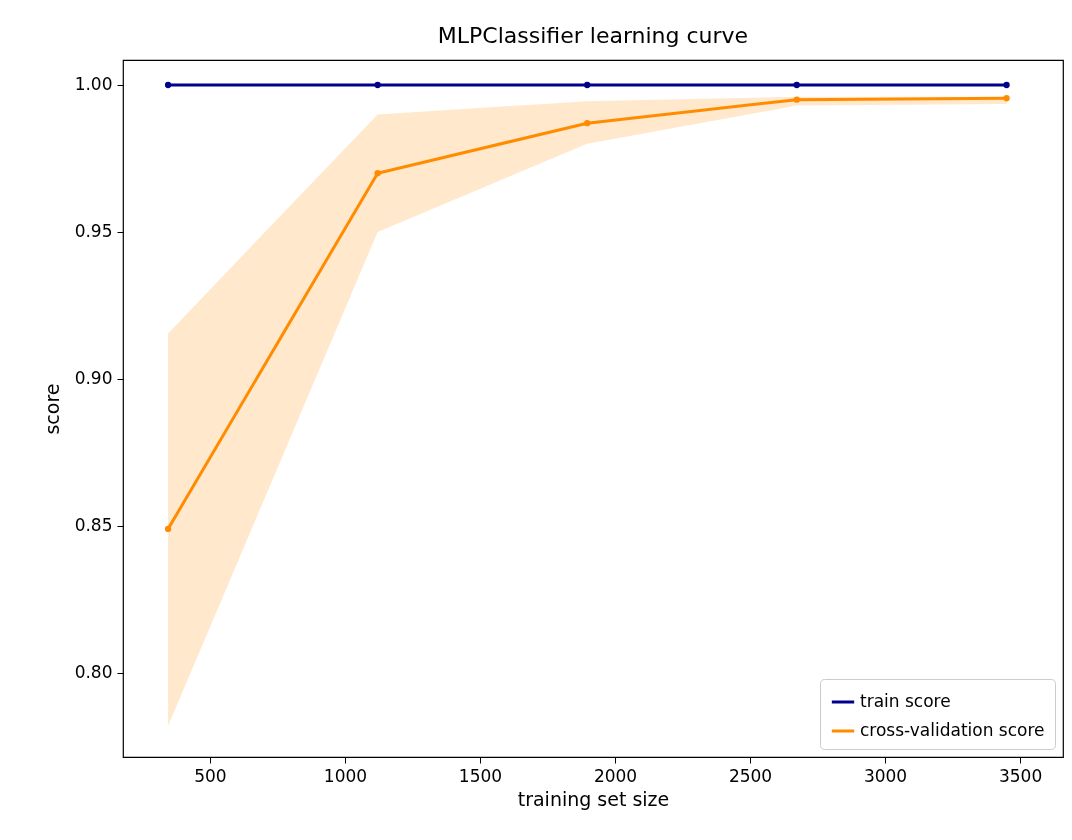 The width and height of the screenshot is (1072, 840). What do you see at coordinates (93, 378) in the screenshot?
I see `y-tick-label: 0.90` at bounding box center [93, 378].